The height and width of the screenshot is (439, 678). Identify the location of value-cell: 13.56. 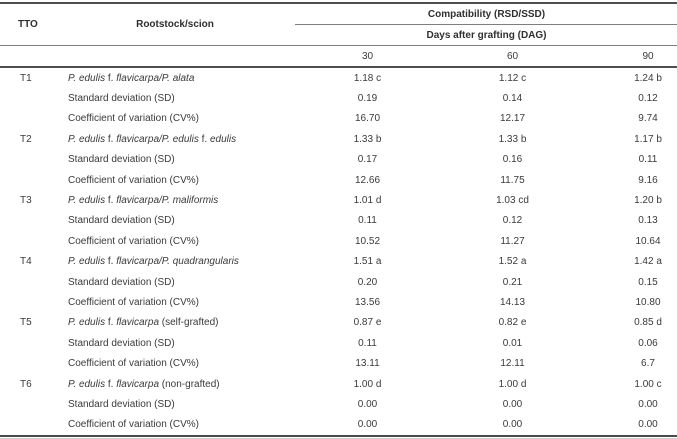
(367, 302).